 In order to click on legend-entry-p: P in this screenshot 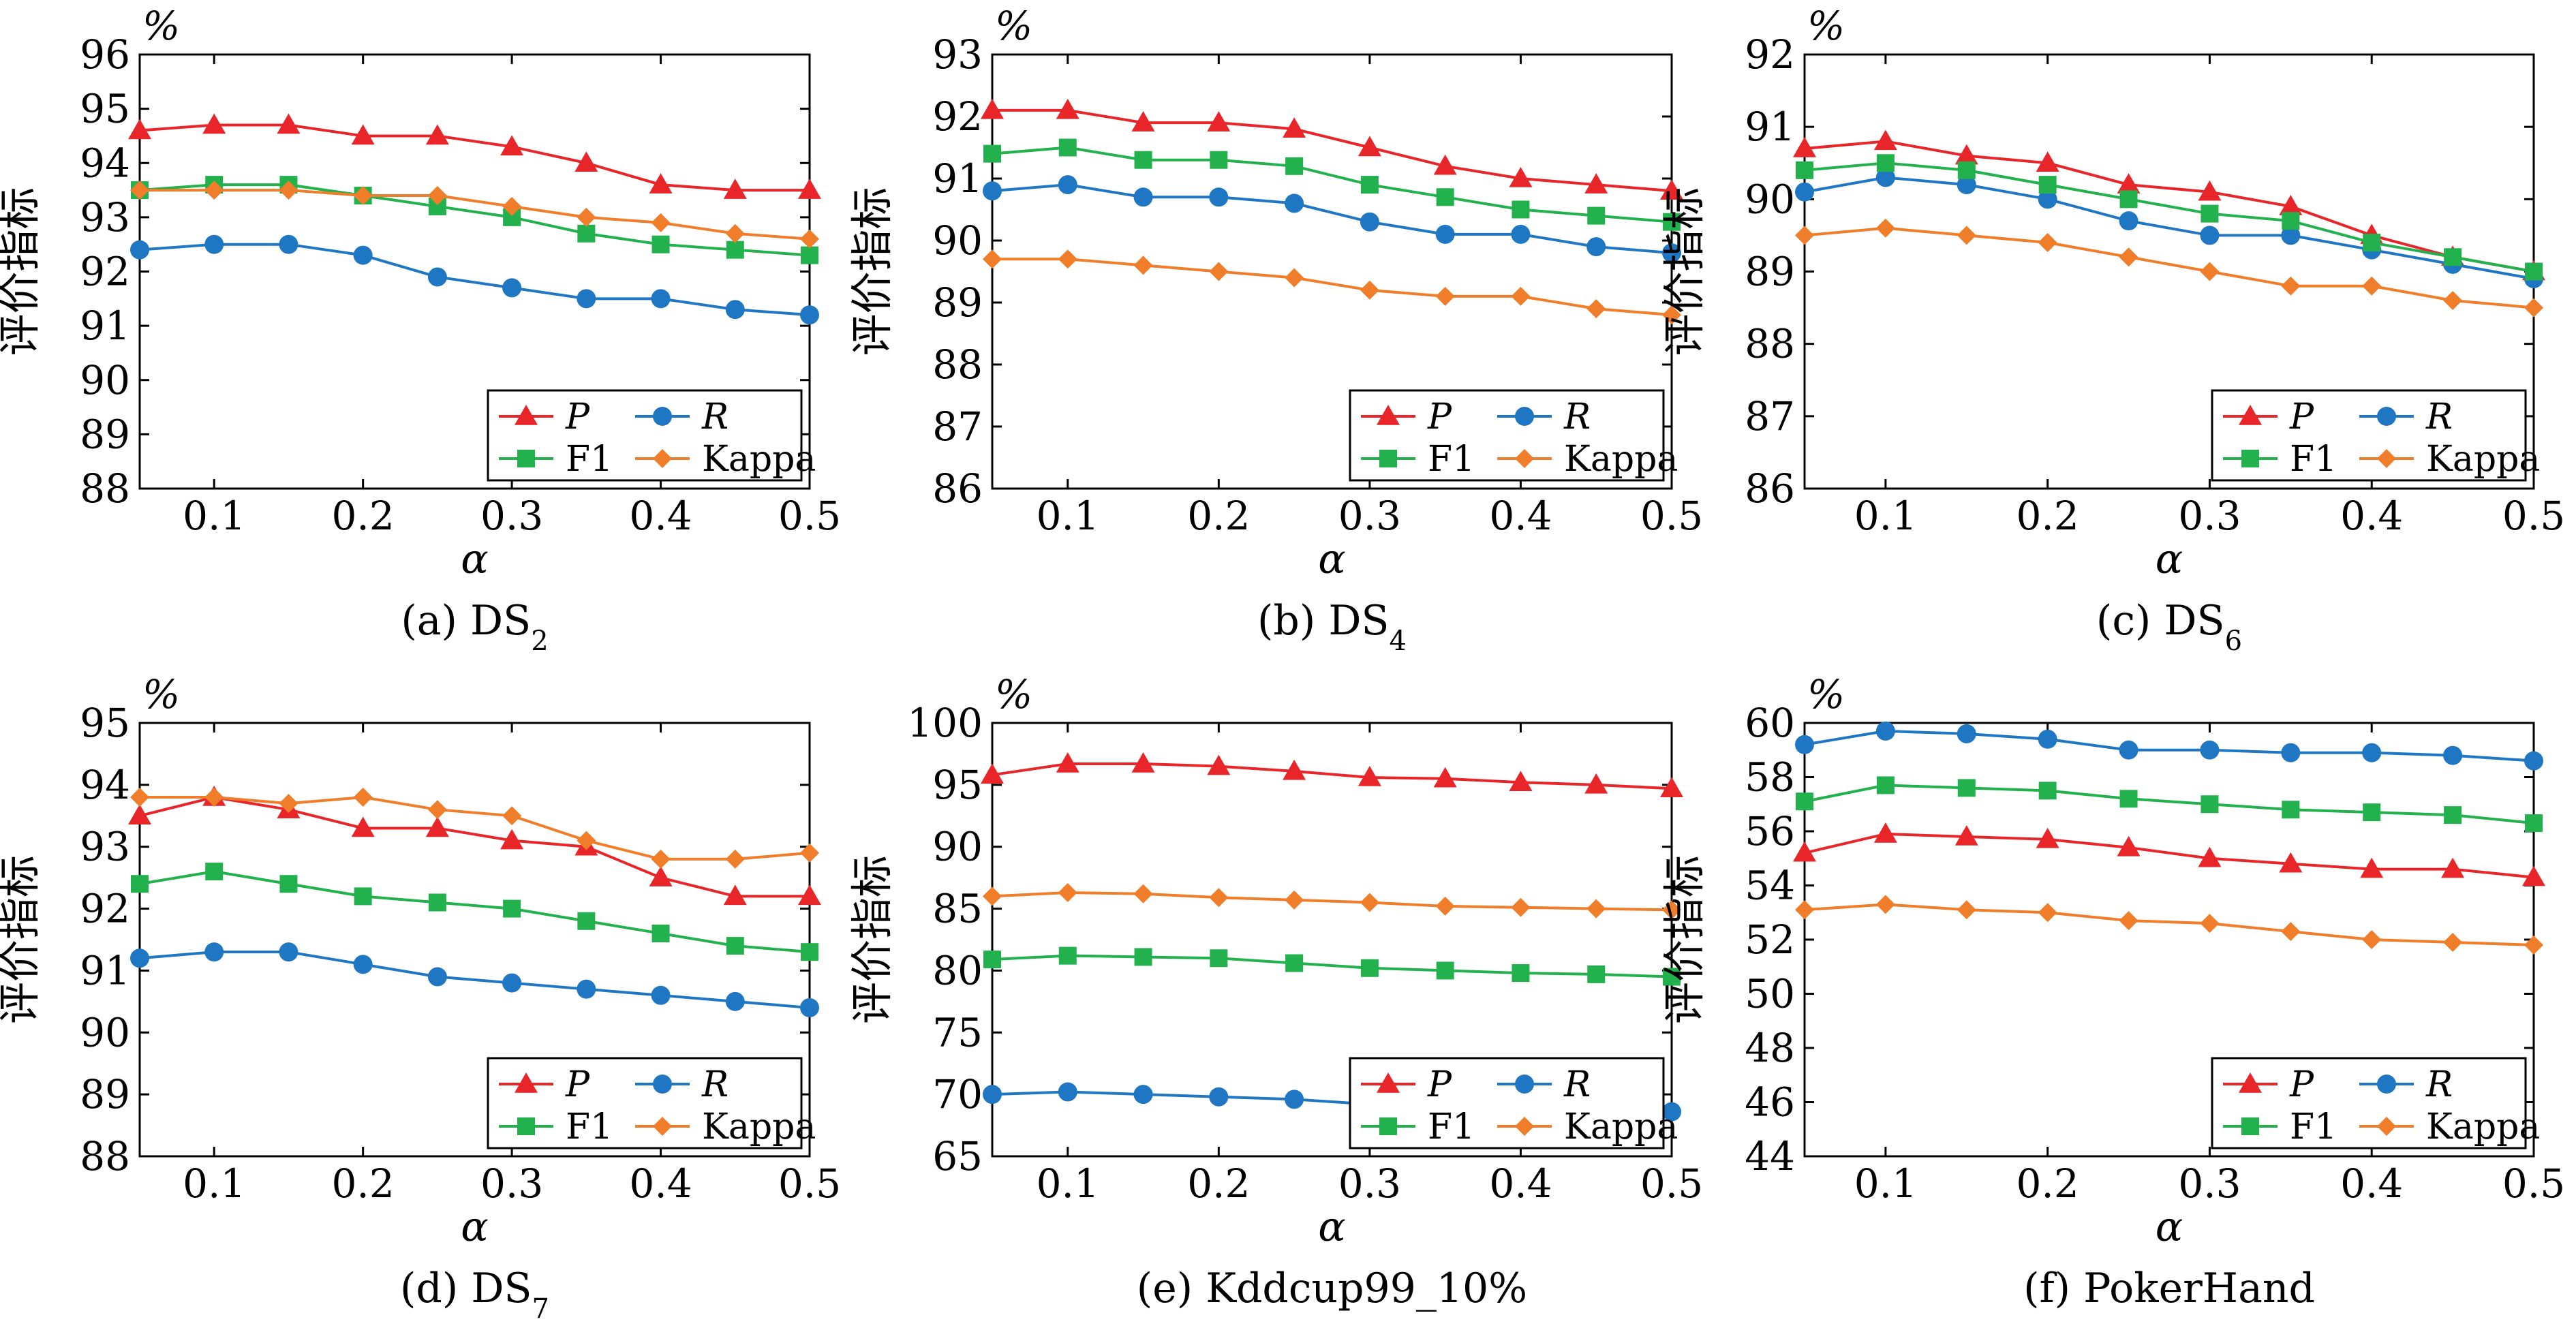, I will do `click(1406, 417)`.